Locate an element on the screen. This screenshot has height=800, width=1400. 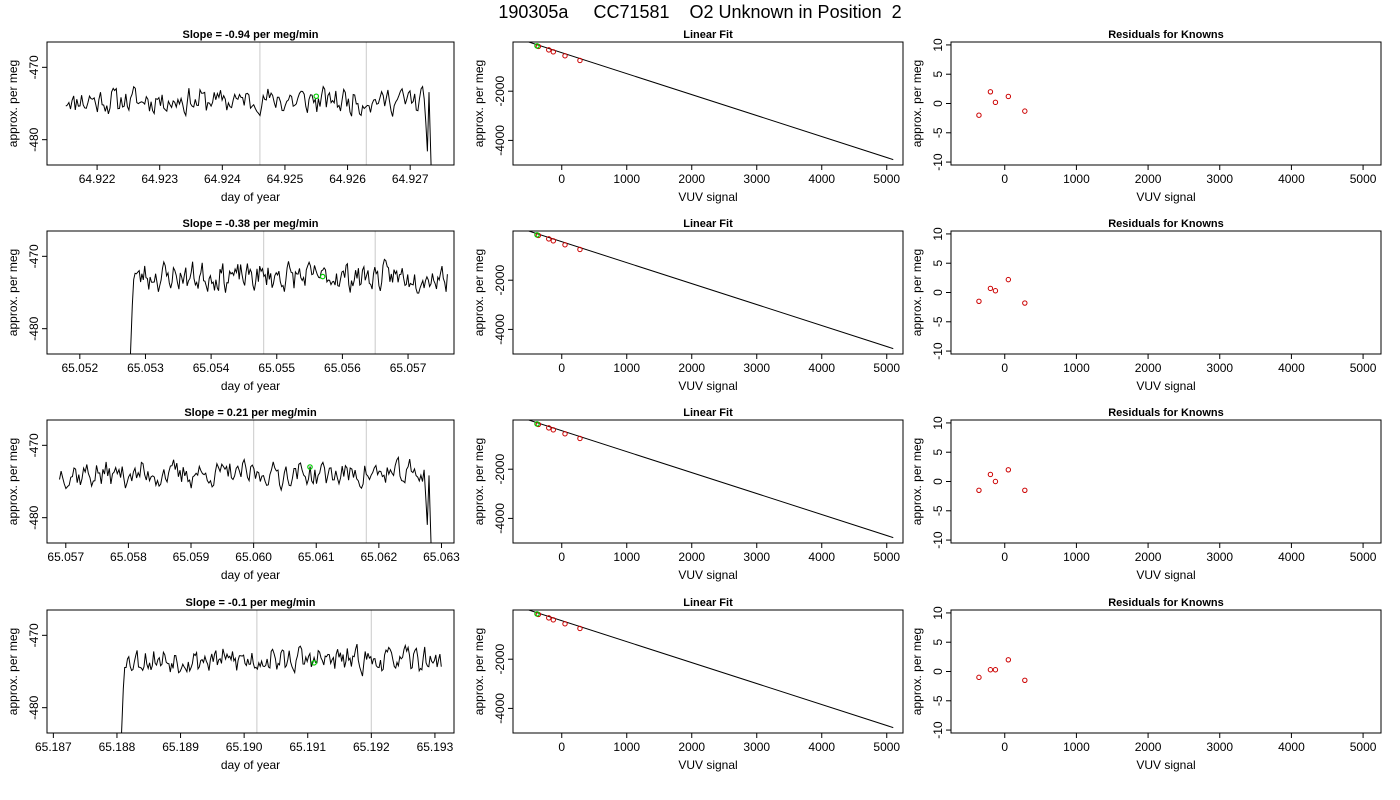
x-tick-label: 65.055 is located at coordinates (276, 368).